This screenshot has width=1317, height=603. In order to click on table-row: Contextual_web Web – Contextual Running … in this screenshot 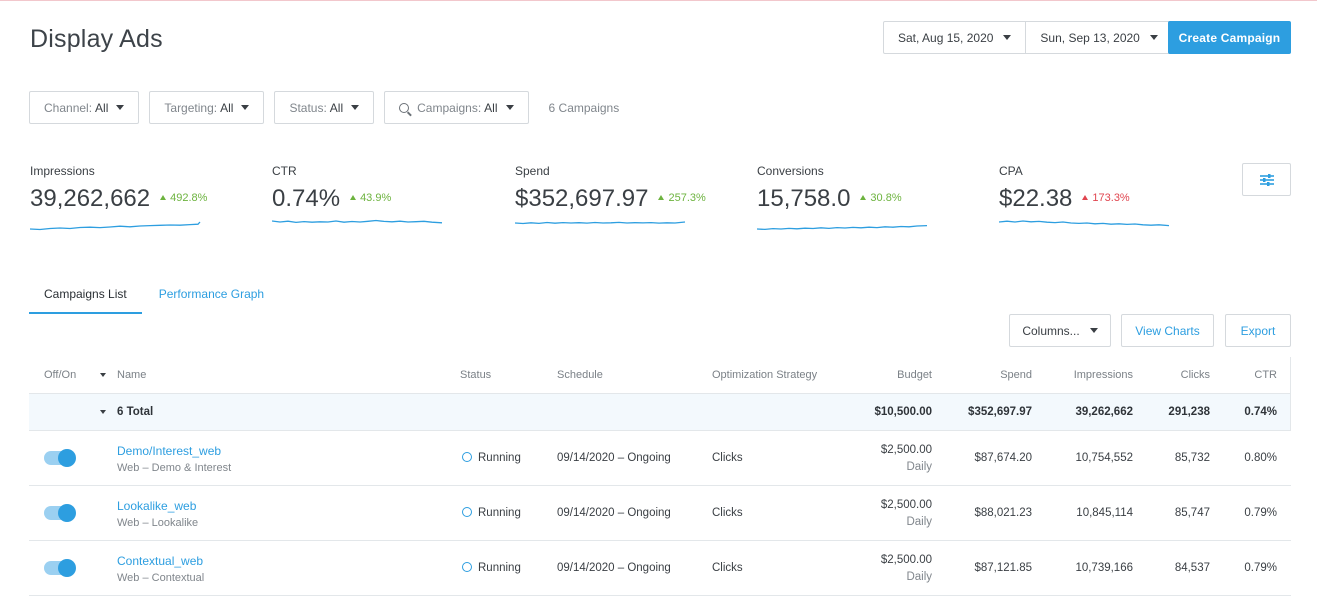, I will do `click(660, 568)`.